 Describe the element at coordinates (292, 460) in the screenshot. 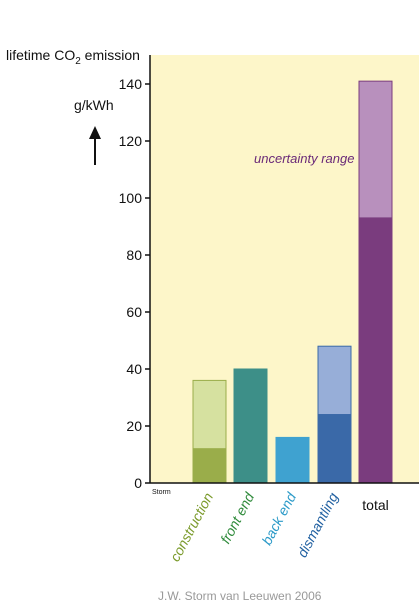

I see `bar-base-back-end` at that location.